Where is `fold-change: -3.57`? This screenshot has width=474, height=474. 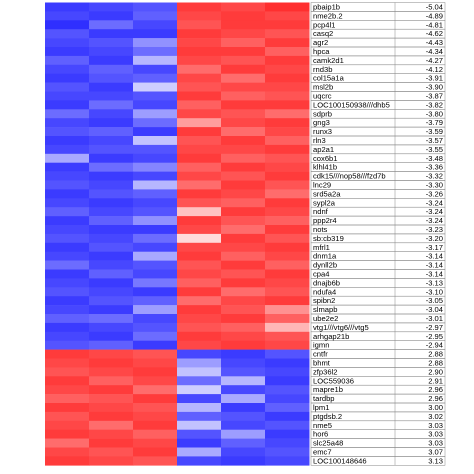
fold-change: -3.57 is located at coordinates (434, 140).